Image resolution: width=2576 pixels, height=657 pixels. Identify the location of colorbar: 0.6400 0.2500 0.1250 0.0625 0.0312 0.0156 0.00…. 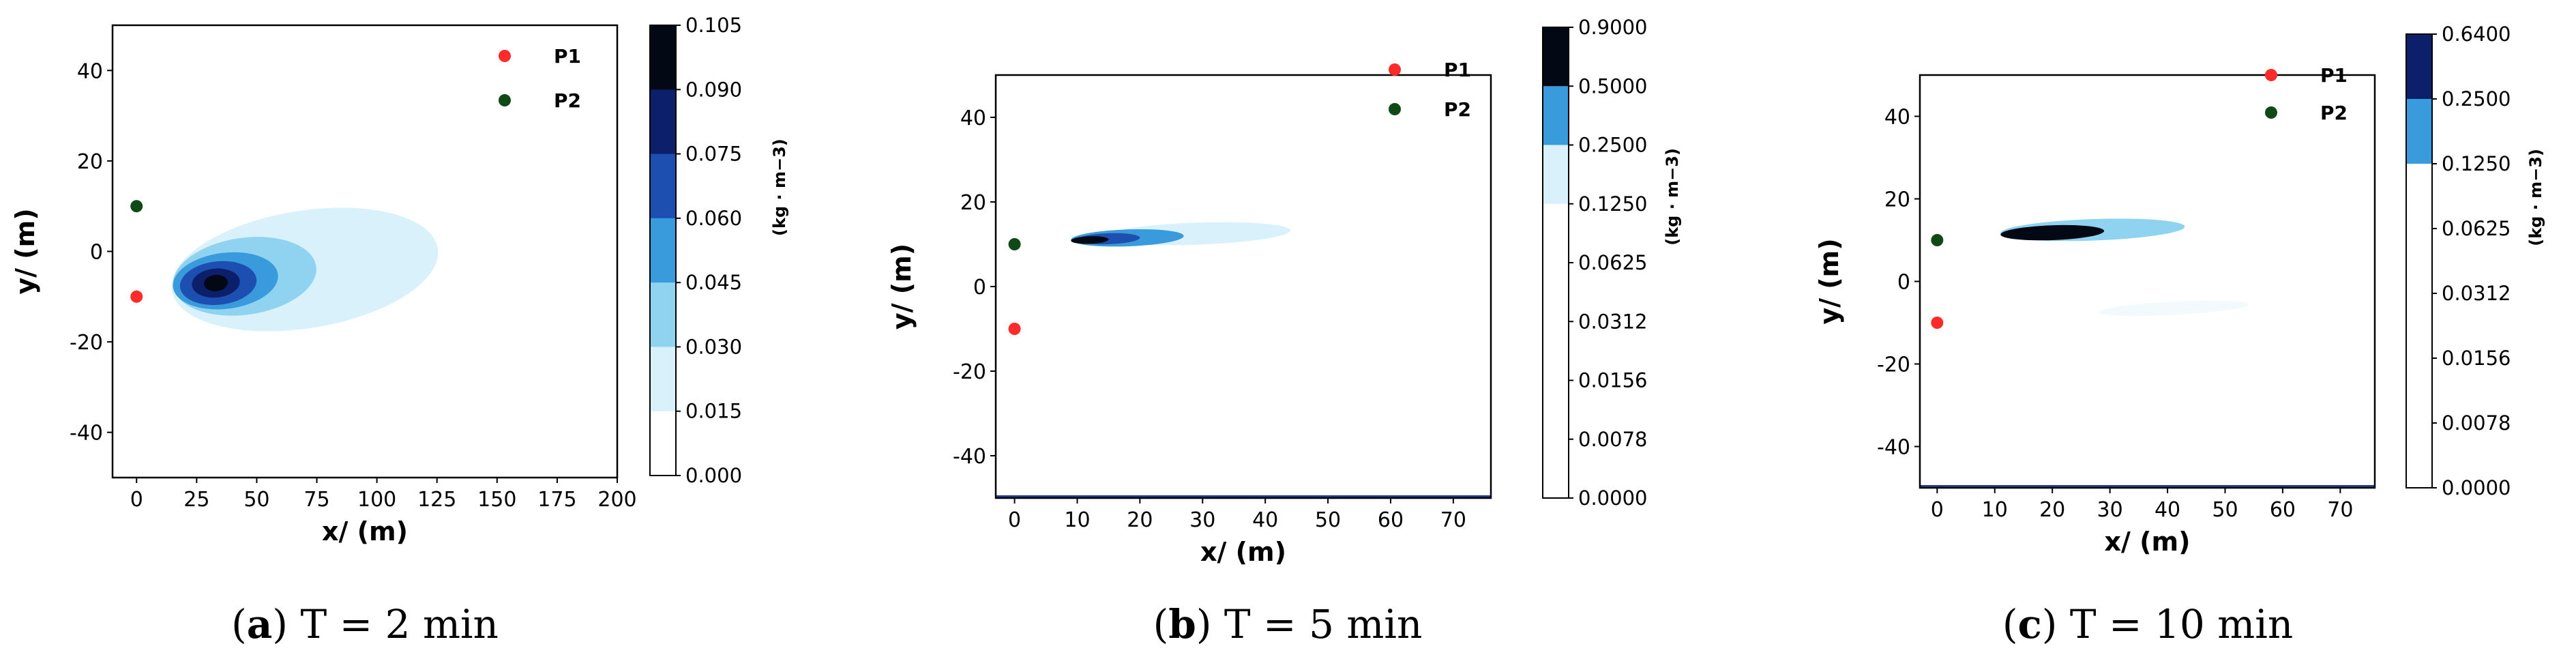
(2475, 261).